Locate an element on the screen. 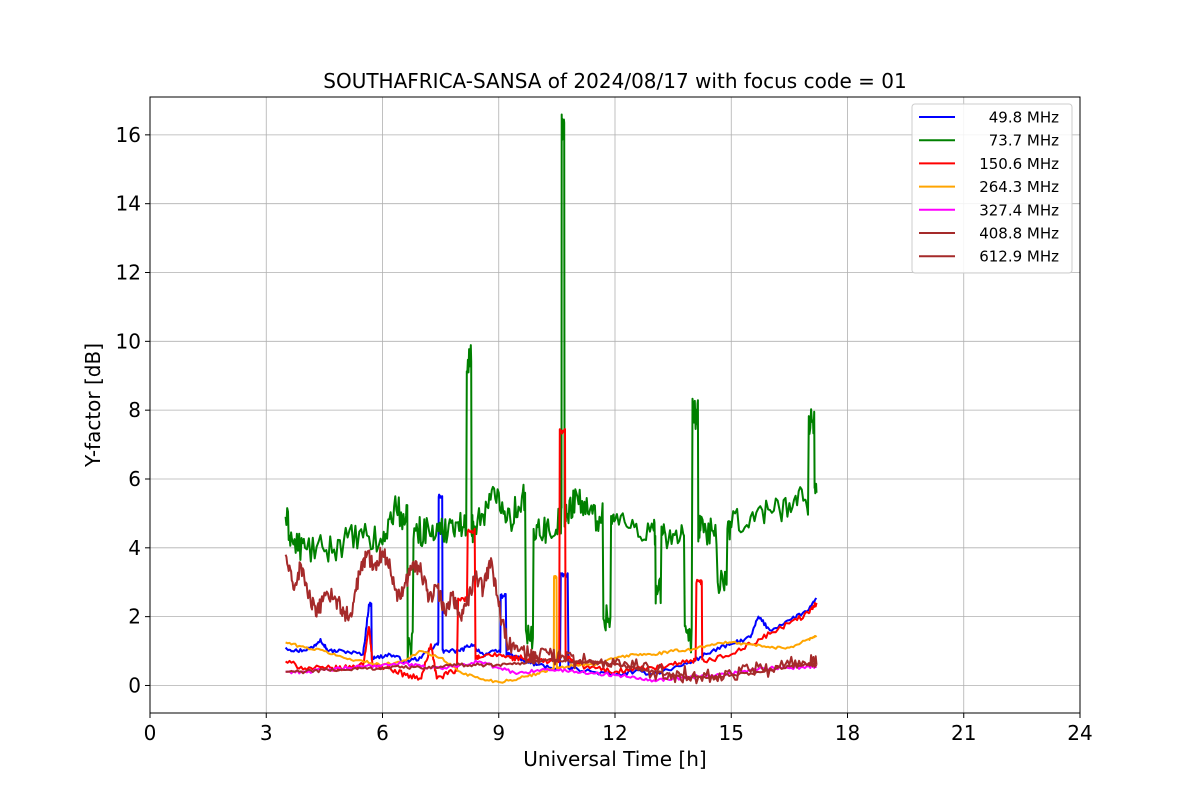 This screenshot has height=800, width=1200. x-tick-label: 12 is located at coordinates (614, 733).